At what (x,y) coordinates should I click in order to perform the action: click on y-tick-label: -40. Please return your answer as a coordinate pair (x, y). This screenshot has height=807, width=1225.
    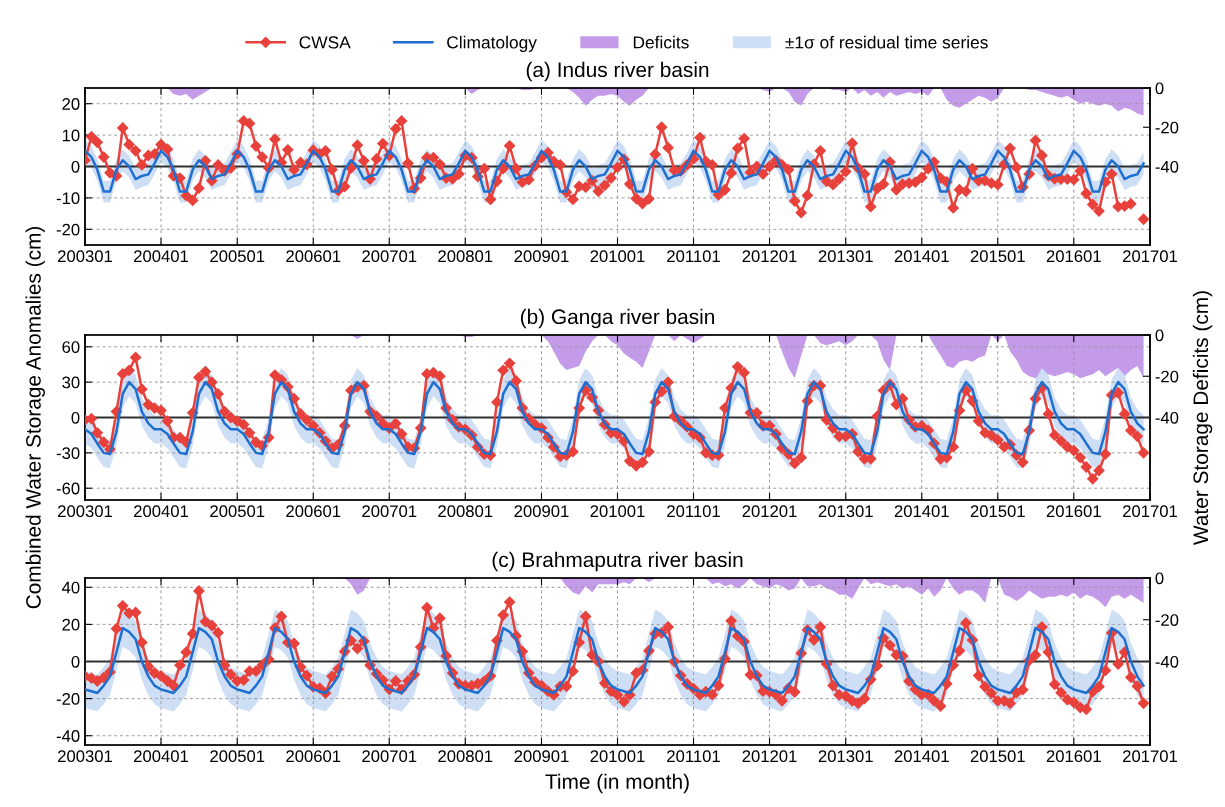
    Looking at the image, I should click on (68, 736).